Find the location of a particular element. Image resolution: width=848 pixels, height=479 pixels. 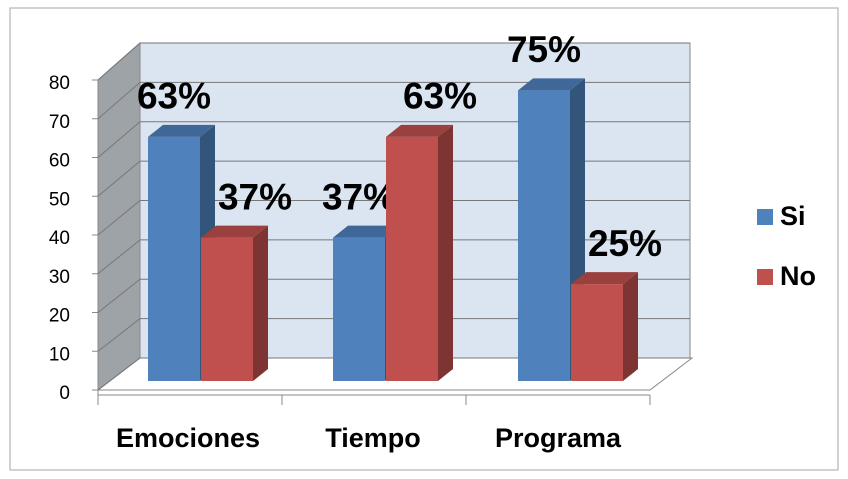

y-tick-label: 50 is located at coordinates (59, 199).